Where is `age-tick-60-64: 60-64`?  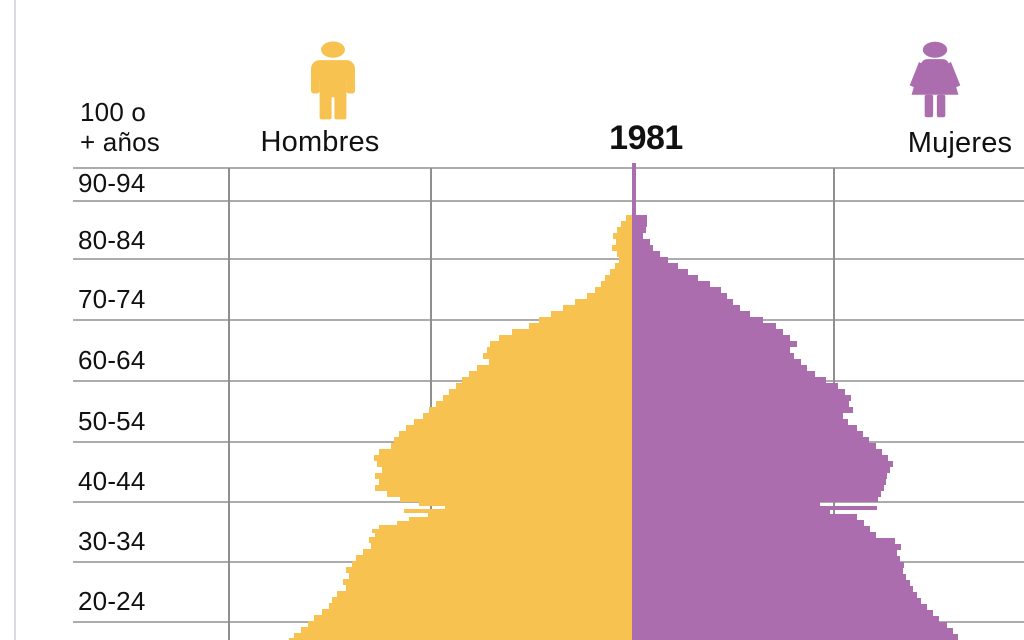
age-tick-60-64: 60-64 is located at coordinates (112, 360).